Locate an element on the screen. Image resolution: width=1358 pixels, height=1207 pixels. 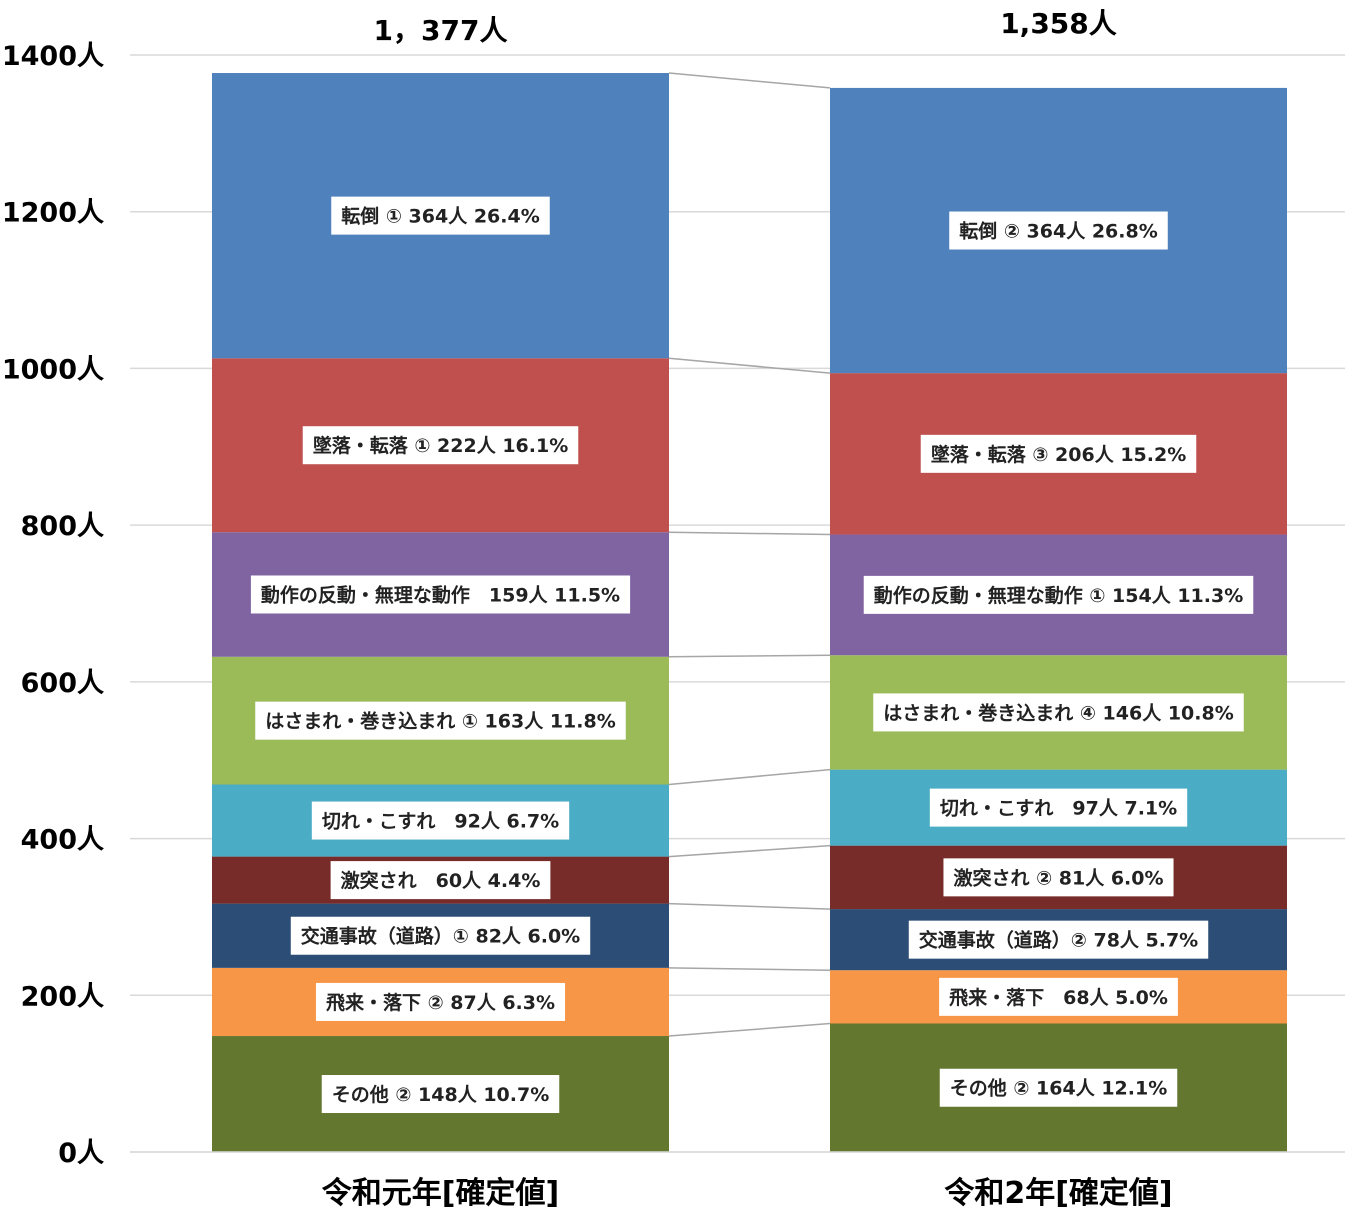
y-tick-label: 400人 is located at coordinates (62, 840).